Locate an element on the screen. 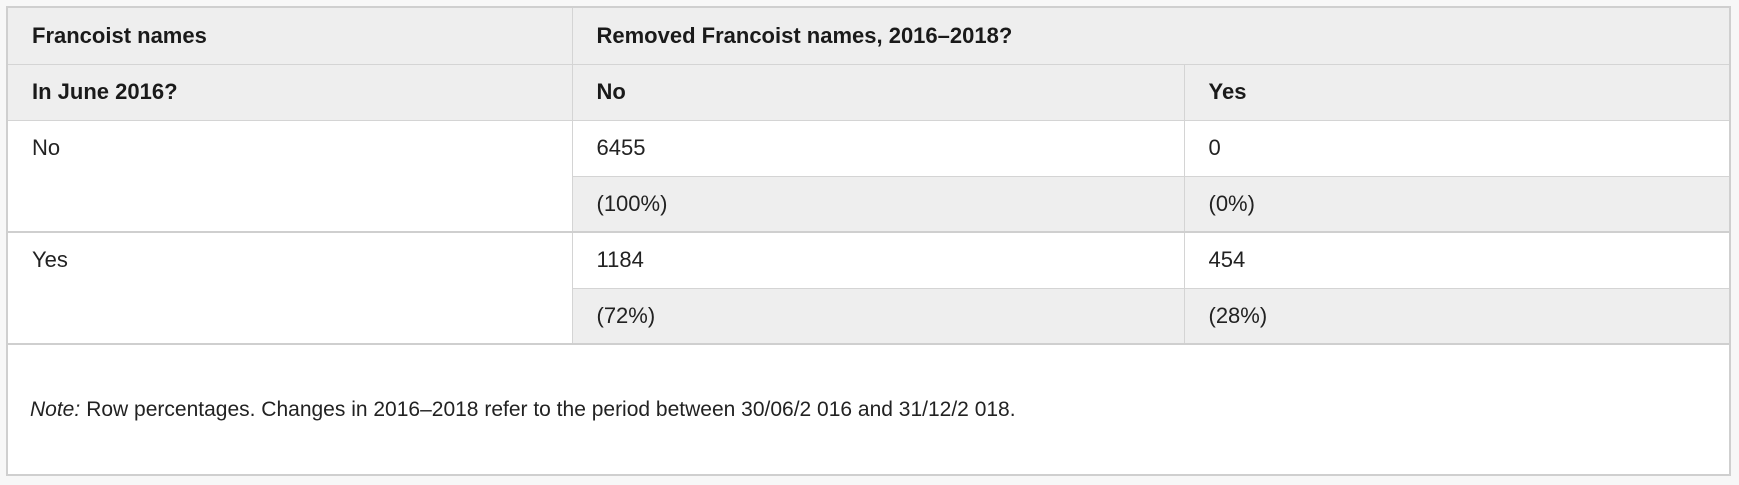 Image resolution: width=1739 pixels, height=485 pixels. row-label-no: No is located at coordinates (290, 176).